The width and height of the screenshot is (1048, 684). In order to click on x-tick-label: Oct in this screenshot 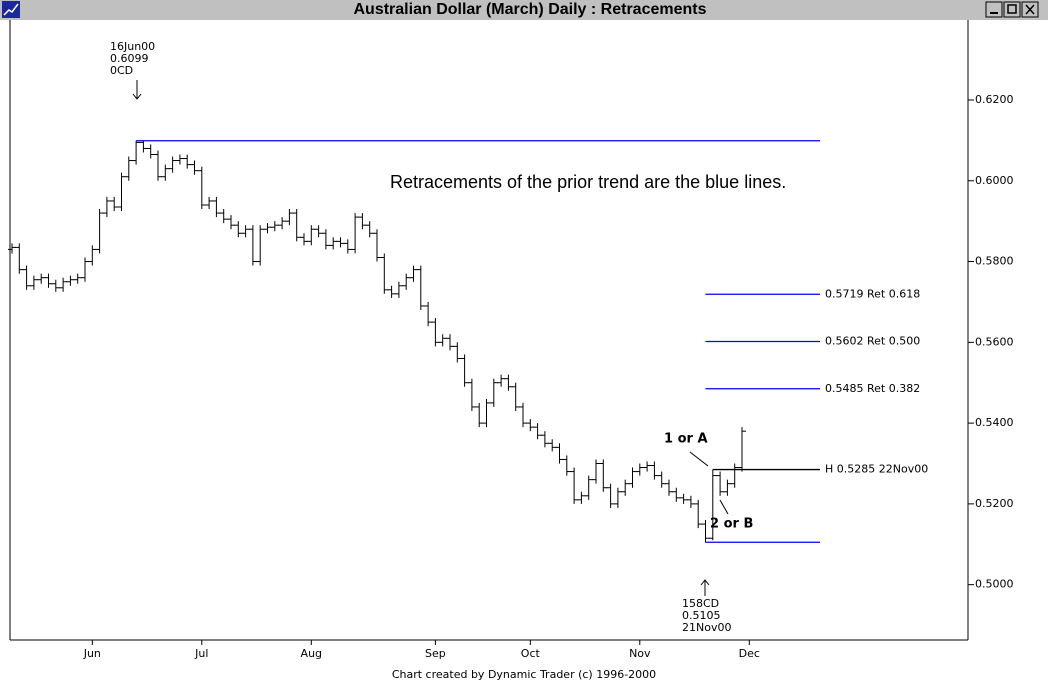, I will do `click(531, 653)`.